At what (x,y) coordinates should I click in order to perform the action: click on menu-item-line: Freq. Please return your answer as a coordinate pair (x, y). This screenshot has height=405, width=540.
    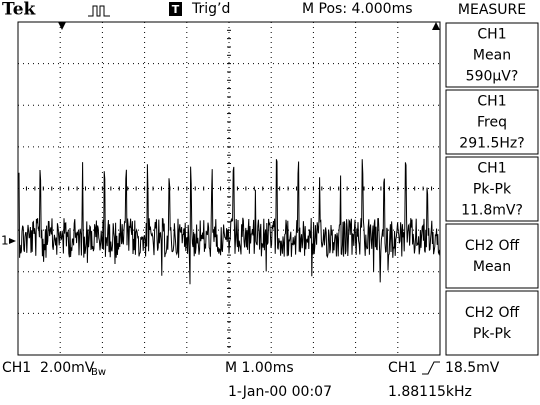
    Looking at the image, I should click on (492, 123).